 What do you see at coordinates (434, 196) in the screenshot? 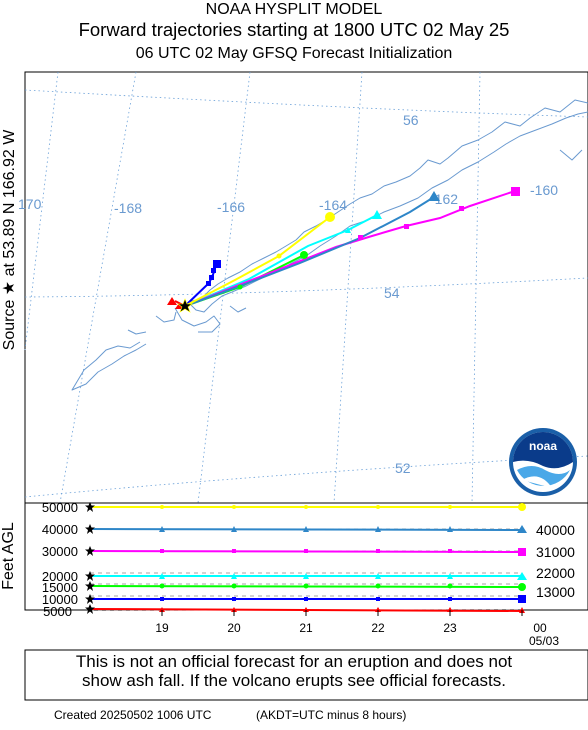
I see `trajectory-40000ft-marker` at bounding box center [434, 196].